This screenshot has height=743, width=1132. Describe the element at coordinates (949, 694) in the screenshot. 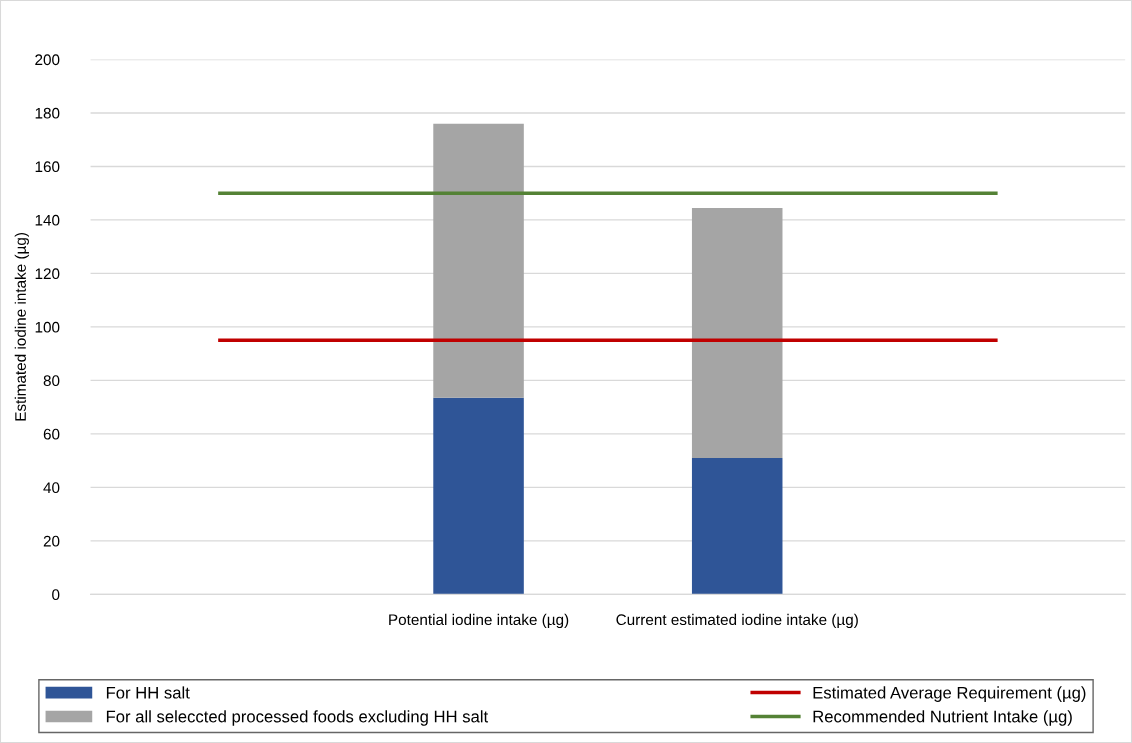

I see `legend-label: Estimated Average Requirement (µg)` at that location.